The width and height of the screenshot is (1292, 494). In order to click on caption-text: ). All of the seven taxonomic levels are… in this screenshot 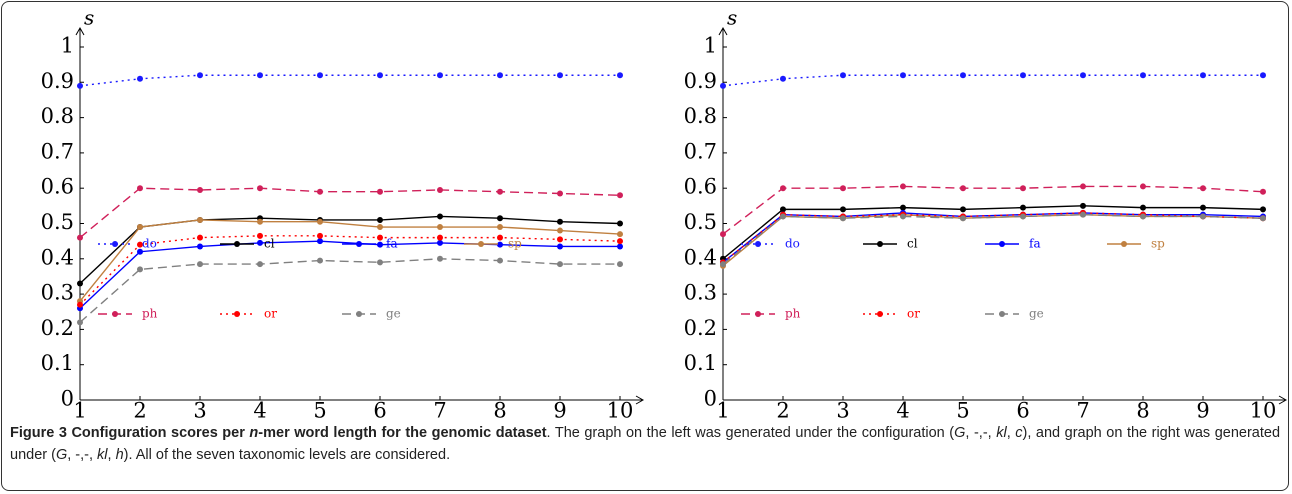, I will do `click(287, 455)`.